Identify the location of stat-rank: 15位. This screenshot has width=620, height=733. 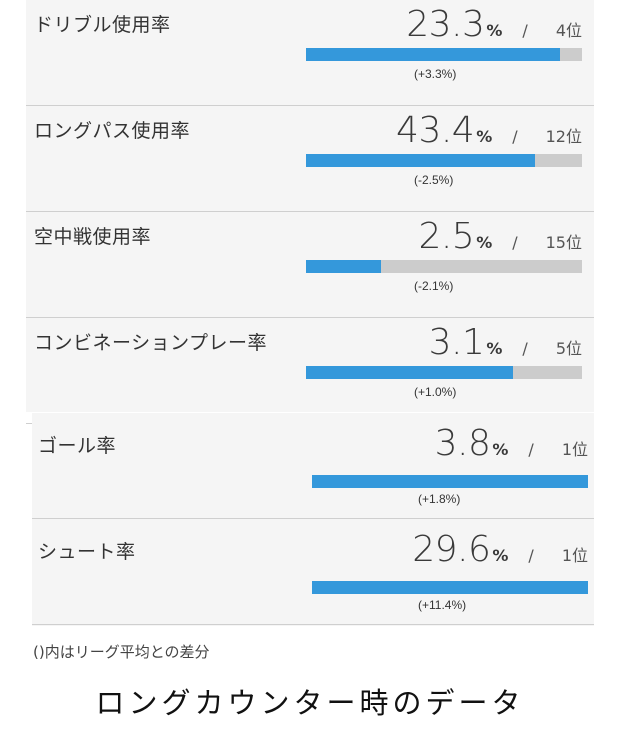
(563, 242).